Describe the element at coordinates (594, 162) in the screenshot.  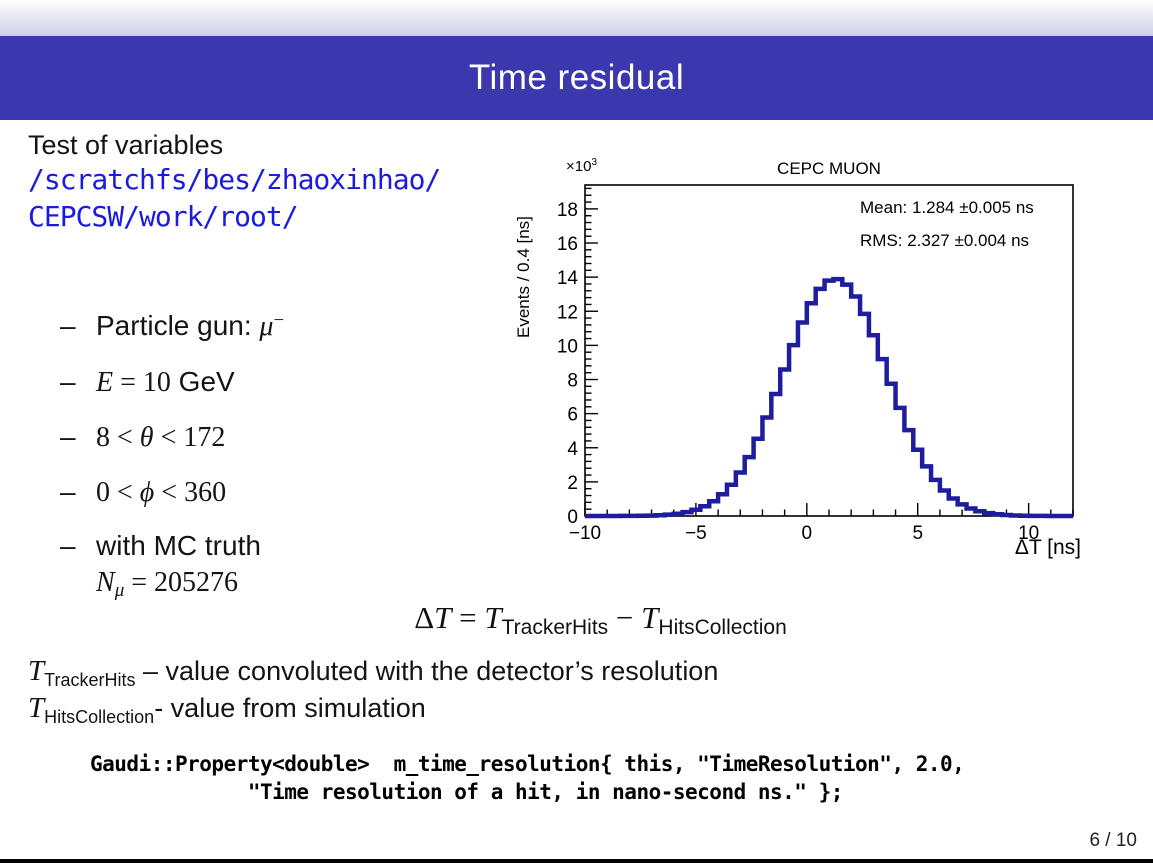
I see `scale-exponent: 3` at that location.